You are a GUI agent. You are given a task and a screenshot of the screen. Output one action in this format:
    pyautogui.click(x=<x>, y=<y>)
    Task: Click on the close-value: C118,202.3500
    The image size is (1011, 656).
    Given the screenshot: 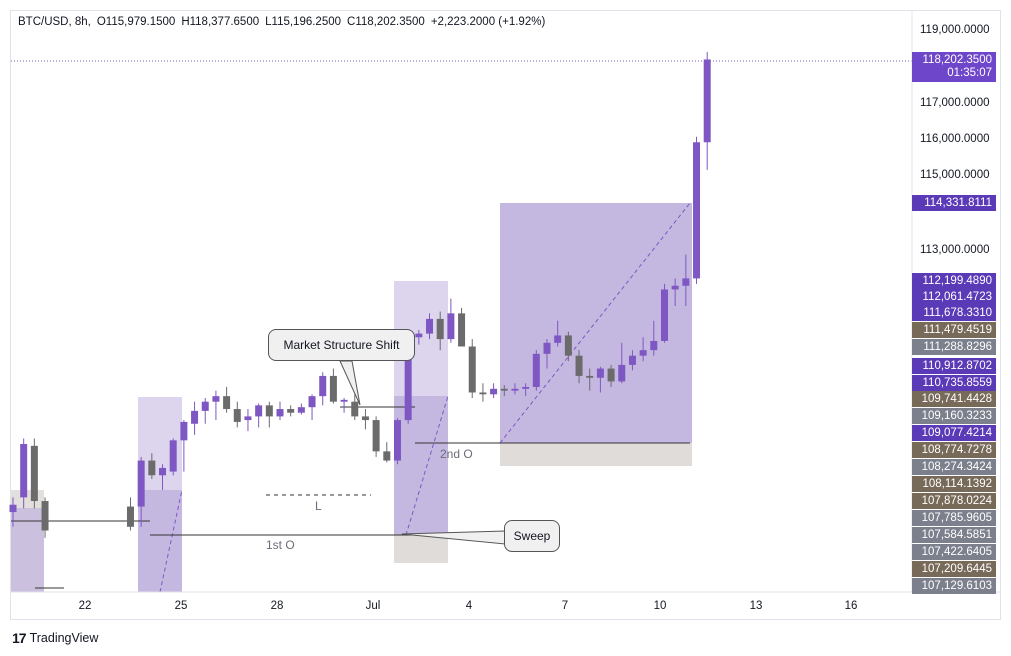 What is the action you would take?
    pyautogui.click(x=386, y=22)
    